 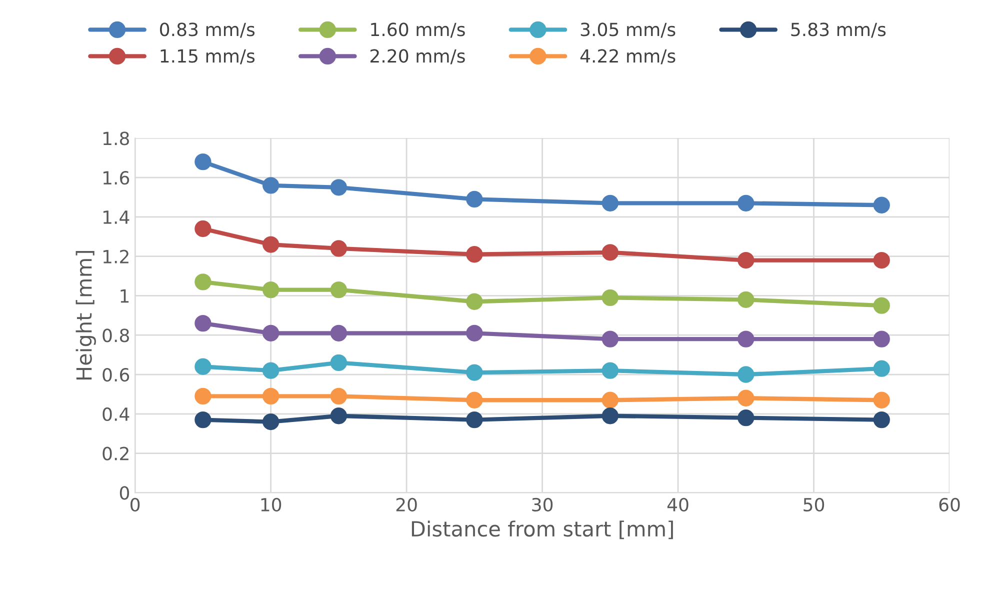 I want to click on x-tick-label: 50, so click(x=814, y=505).